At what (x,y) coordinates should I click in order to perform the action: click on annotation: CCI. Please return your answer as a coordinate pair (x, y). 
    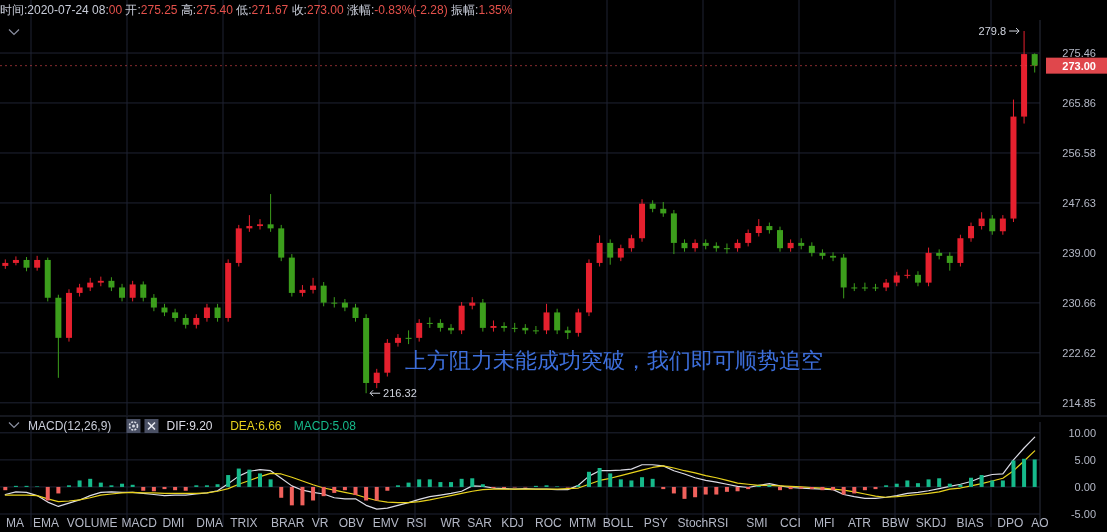
    Looking at the image, I should click on (790, 523).